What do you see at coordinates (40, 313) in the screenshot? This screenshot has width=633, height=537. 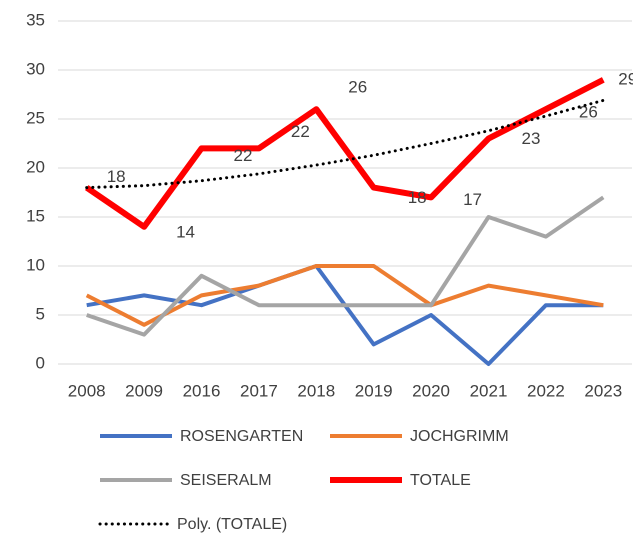 I see `y-tick-label: 5` at bounding box center [40, 313].